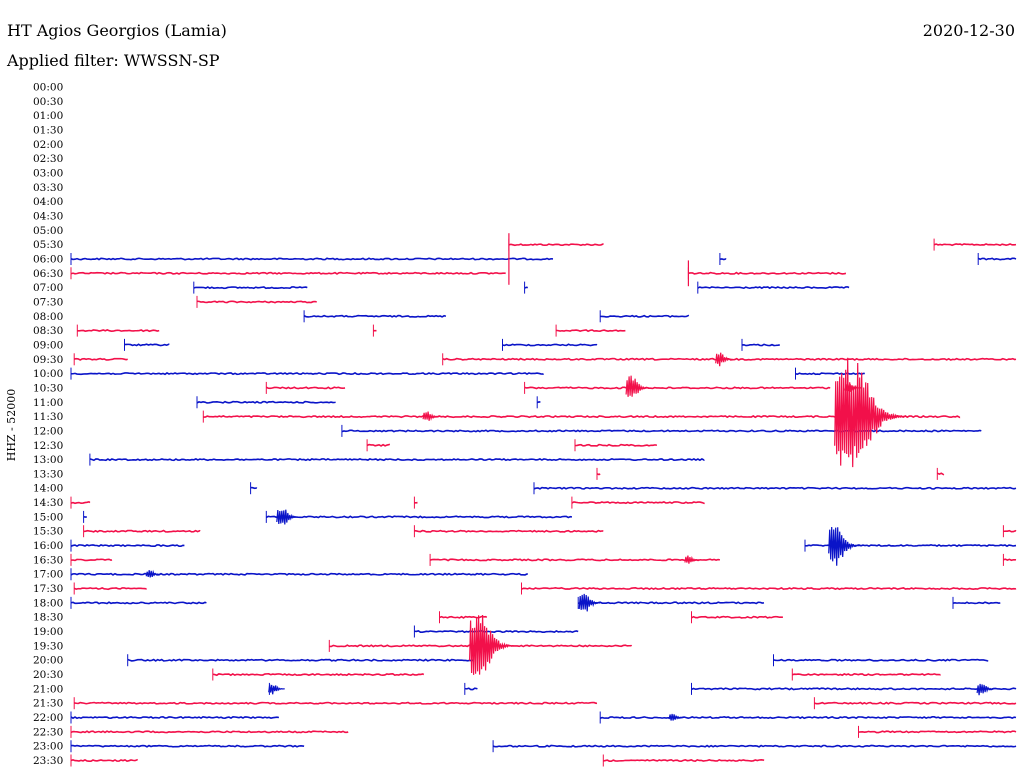 The height and width of the screenshot is (780, 1024). What do you see at coordinates (48, 145) in the screenshot?
I see `row-label: 02:00` at bounding box center [48, 145].